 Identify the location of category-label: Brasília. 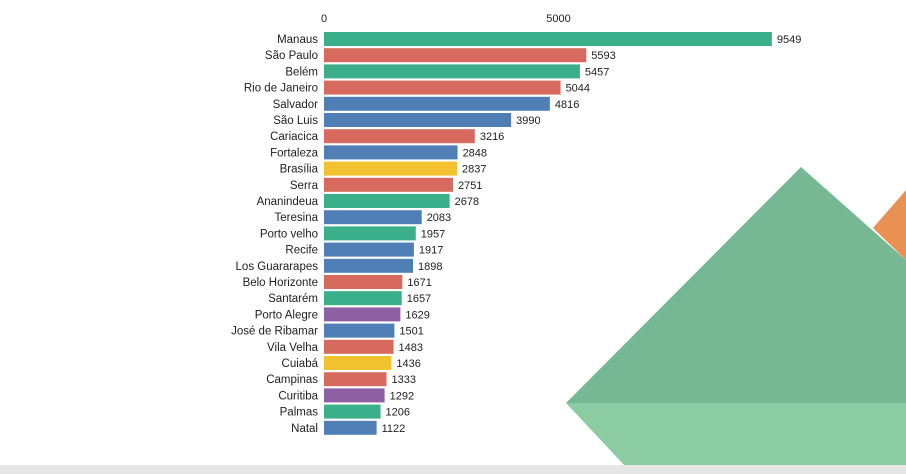
(299, 170).